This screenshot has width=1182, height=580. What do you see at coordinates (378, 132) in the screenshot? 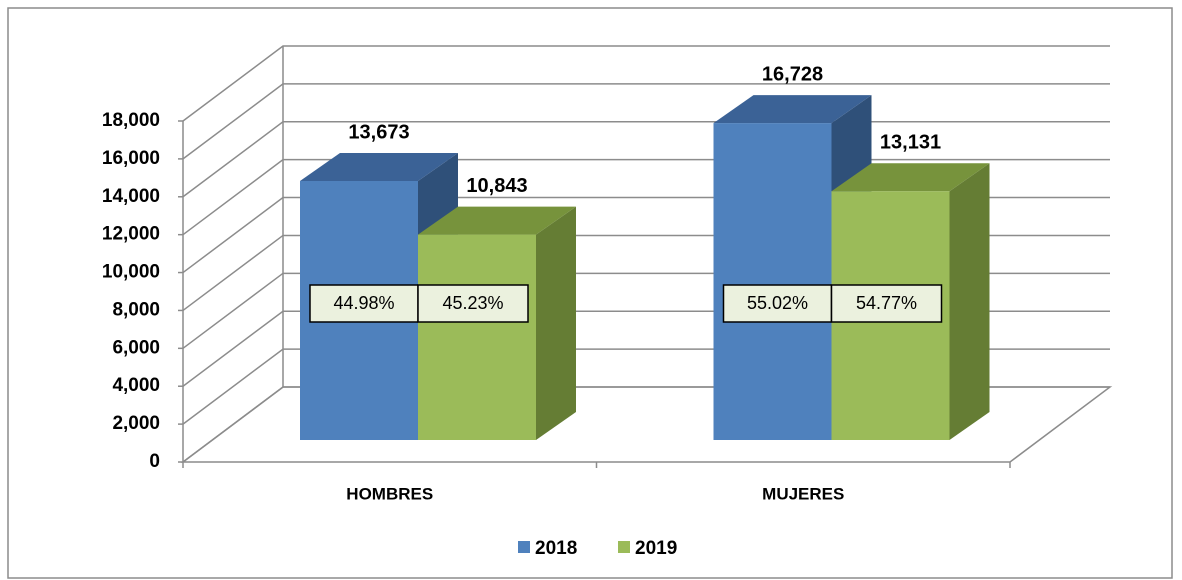
I see `value-label: 13,673` at bounding box center [378, 132].